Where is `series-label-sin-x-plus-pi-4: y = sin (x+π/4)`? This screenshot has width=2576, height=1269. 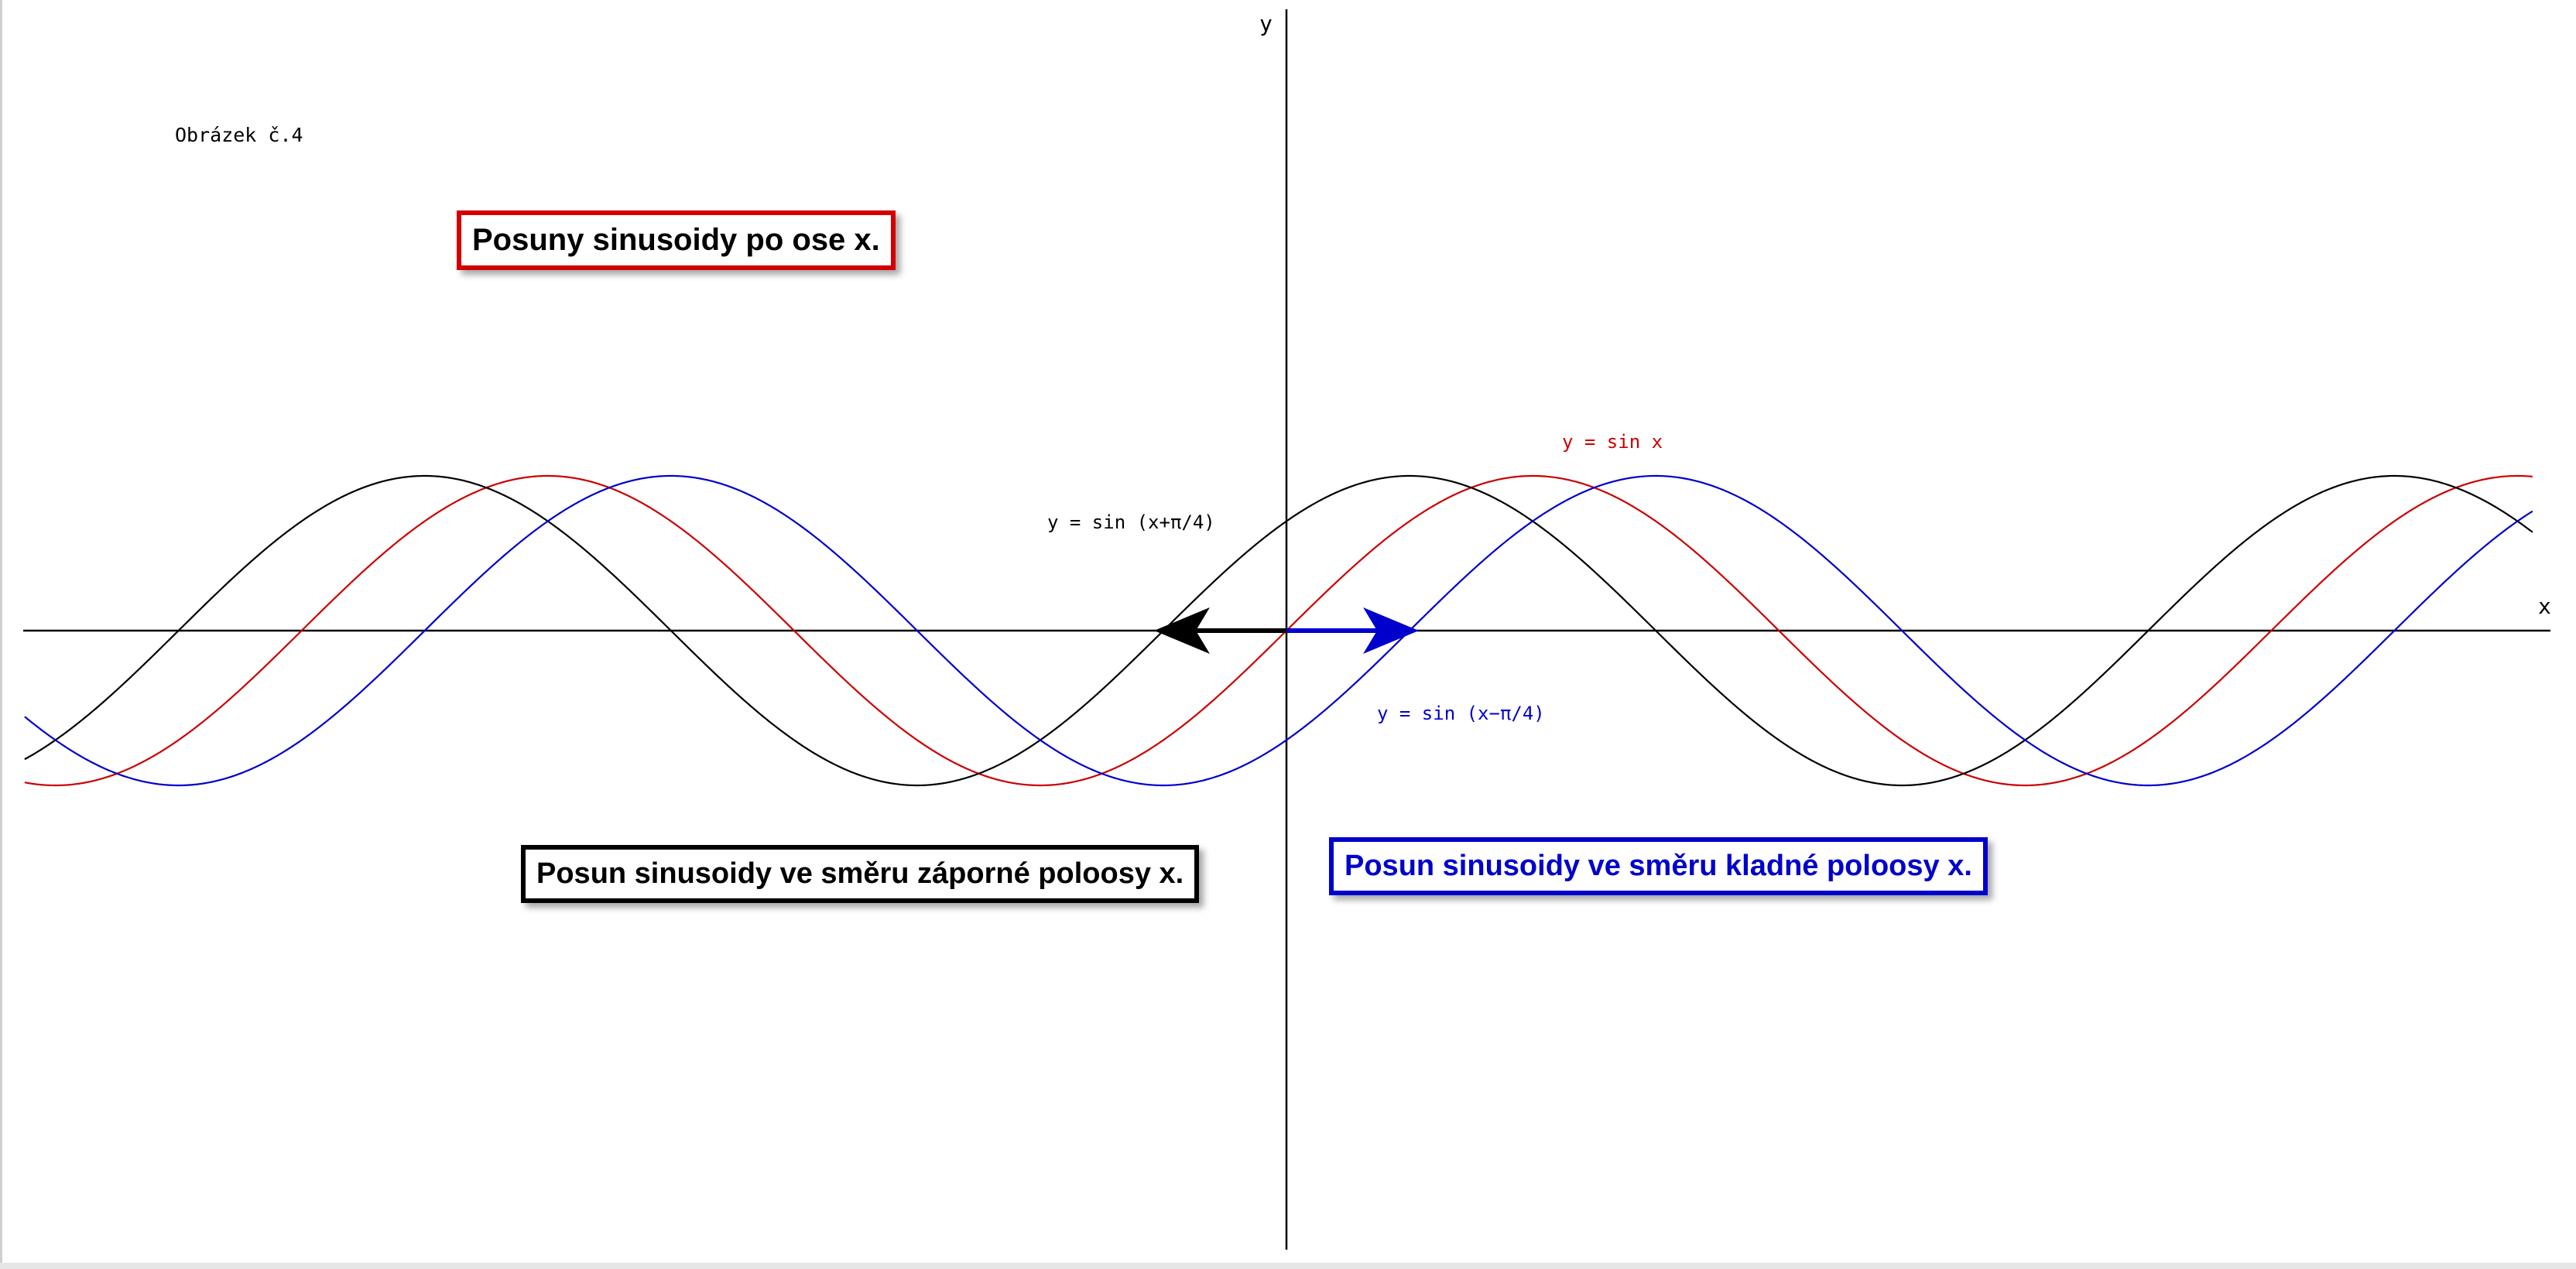 series-label-sin-x-plus-pi-4: y = sin (x+π/4) is located at coordinates (1131, 522).